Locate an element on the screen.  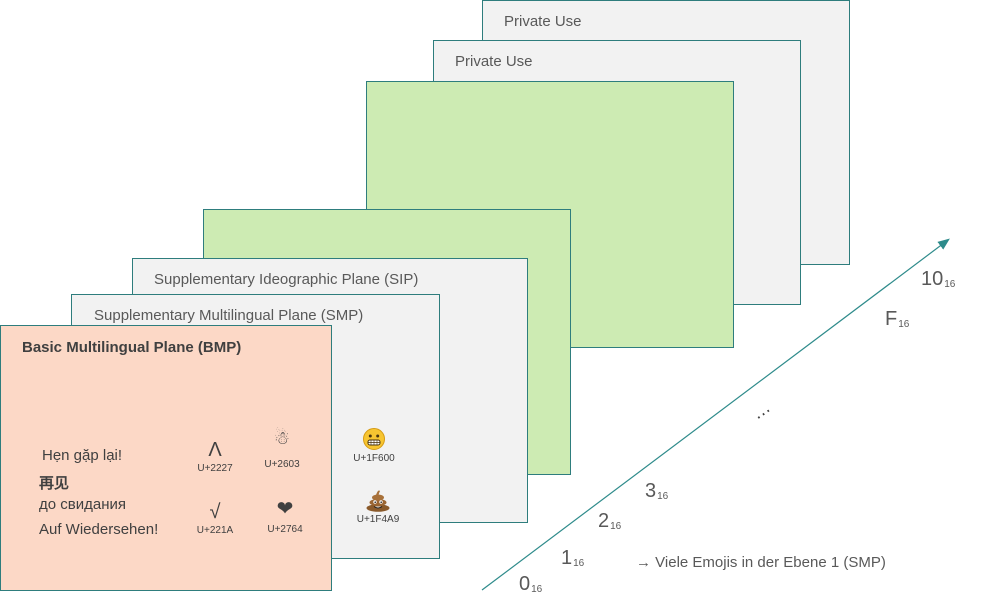
plane-title: Basic Multilingual Plane (BMP) is located at coordinates (132, 347).